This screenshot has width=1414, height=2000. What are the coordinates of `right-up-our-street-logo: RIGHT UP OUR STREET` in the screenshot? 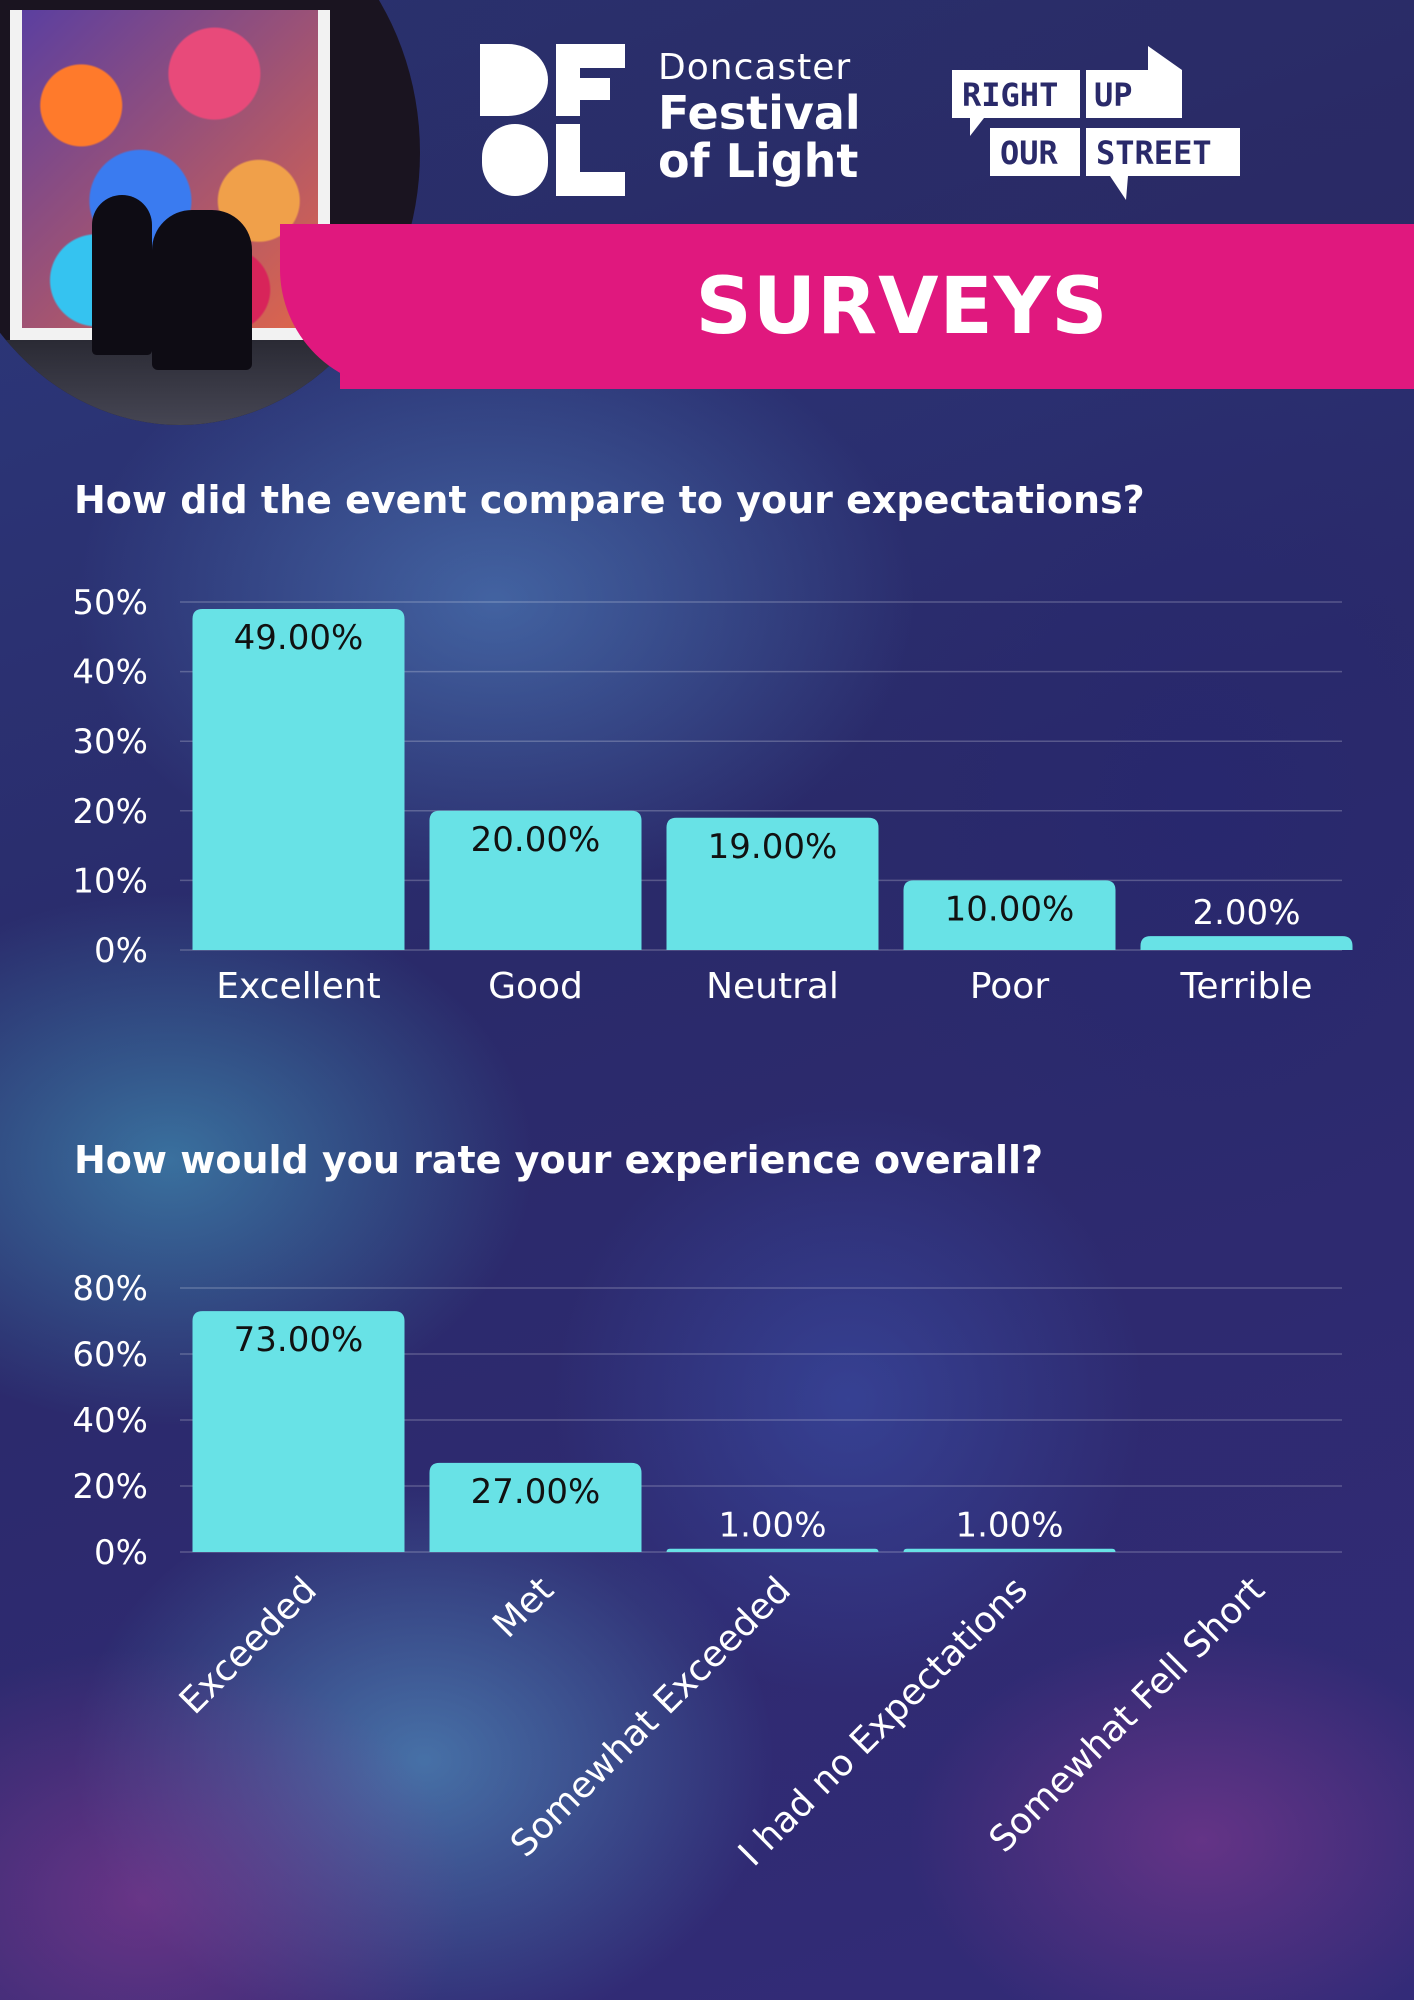 It's located at (1096, 123).